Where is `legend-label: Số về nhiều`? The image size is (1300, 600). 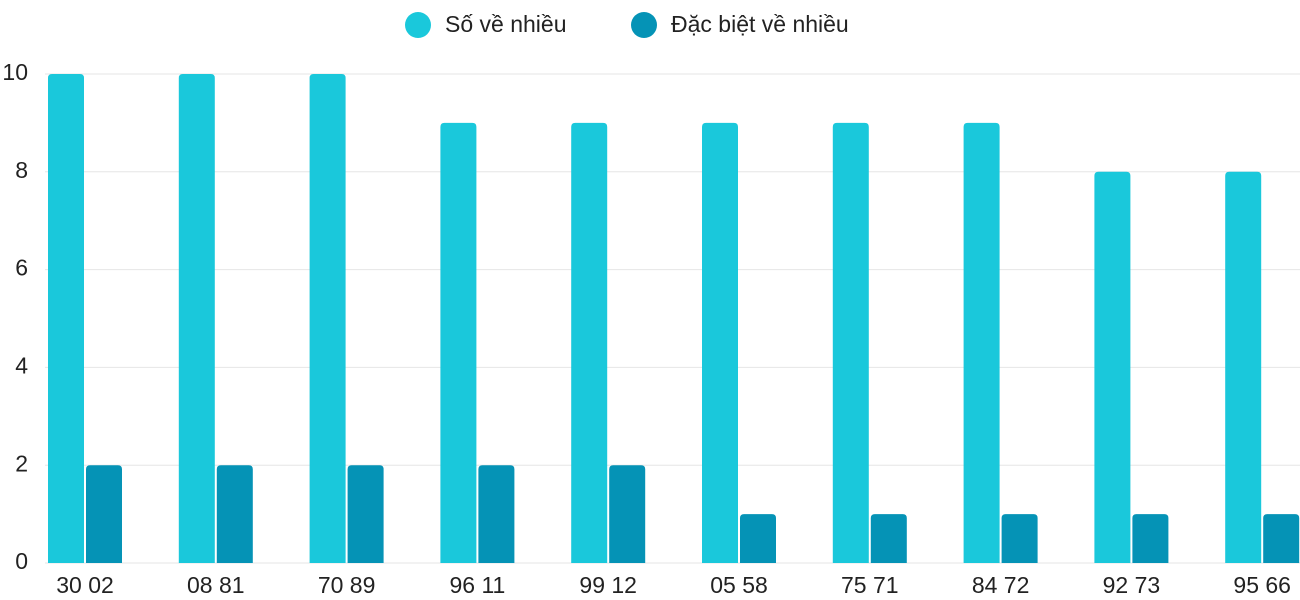
legend-label: Số về nhiều is located at coordinates (505, 24).